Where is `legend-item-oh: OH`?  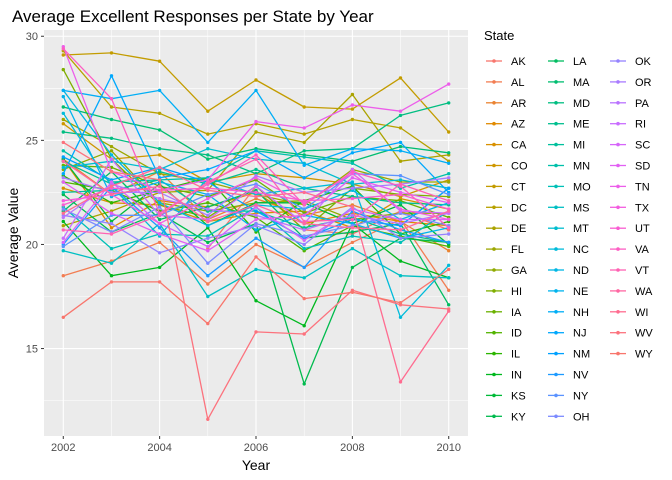
legend-item-oh: OH is located at coordinates (569, 417).